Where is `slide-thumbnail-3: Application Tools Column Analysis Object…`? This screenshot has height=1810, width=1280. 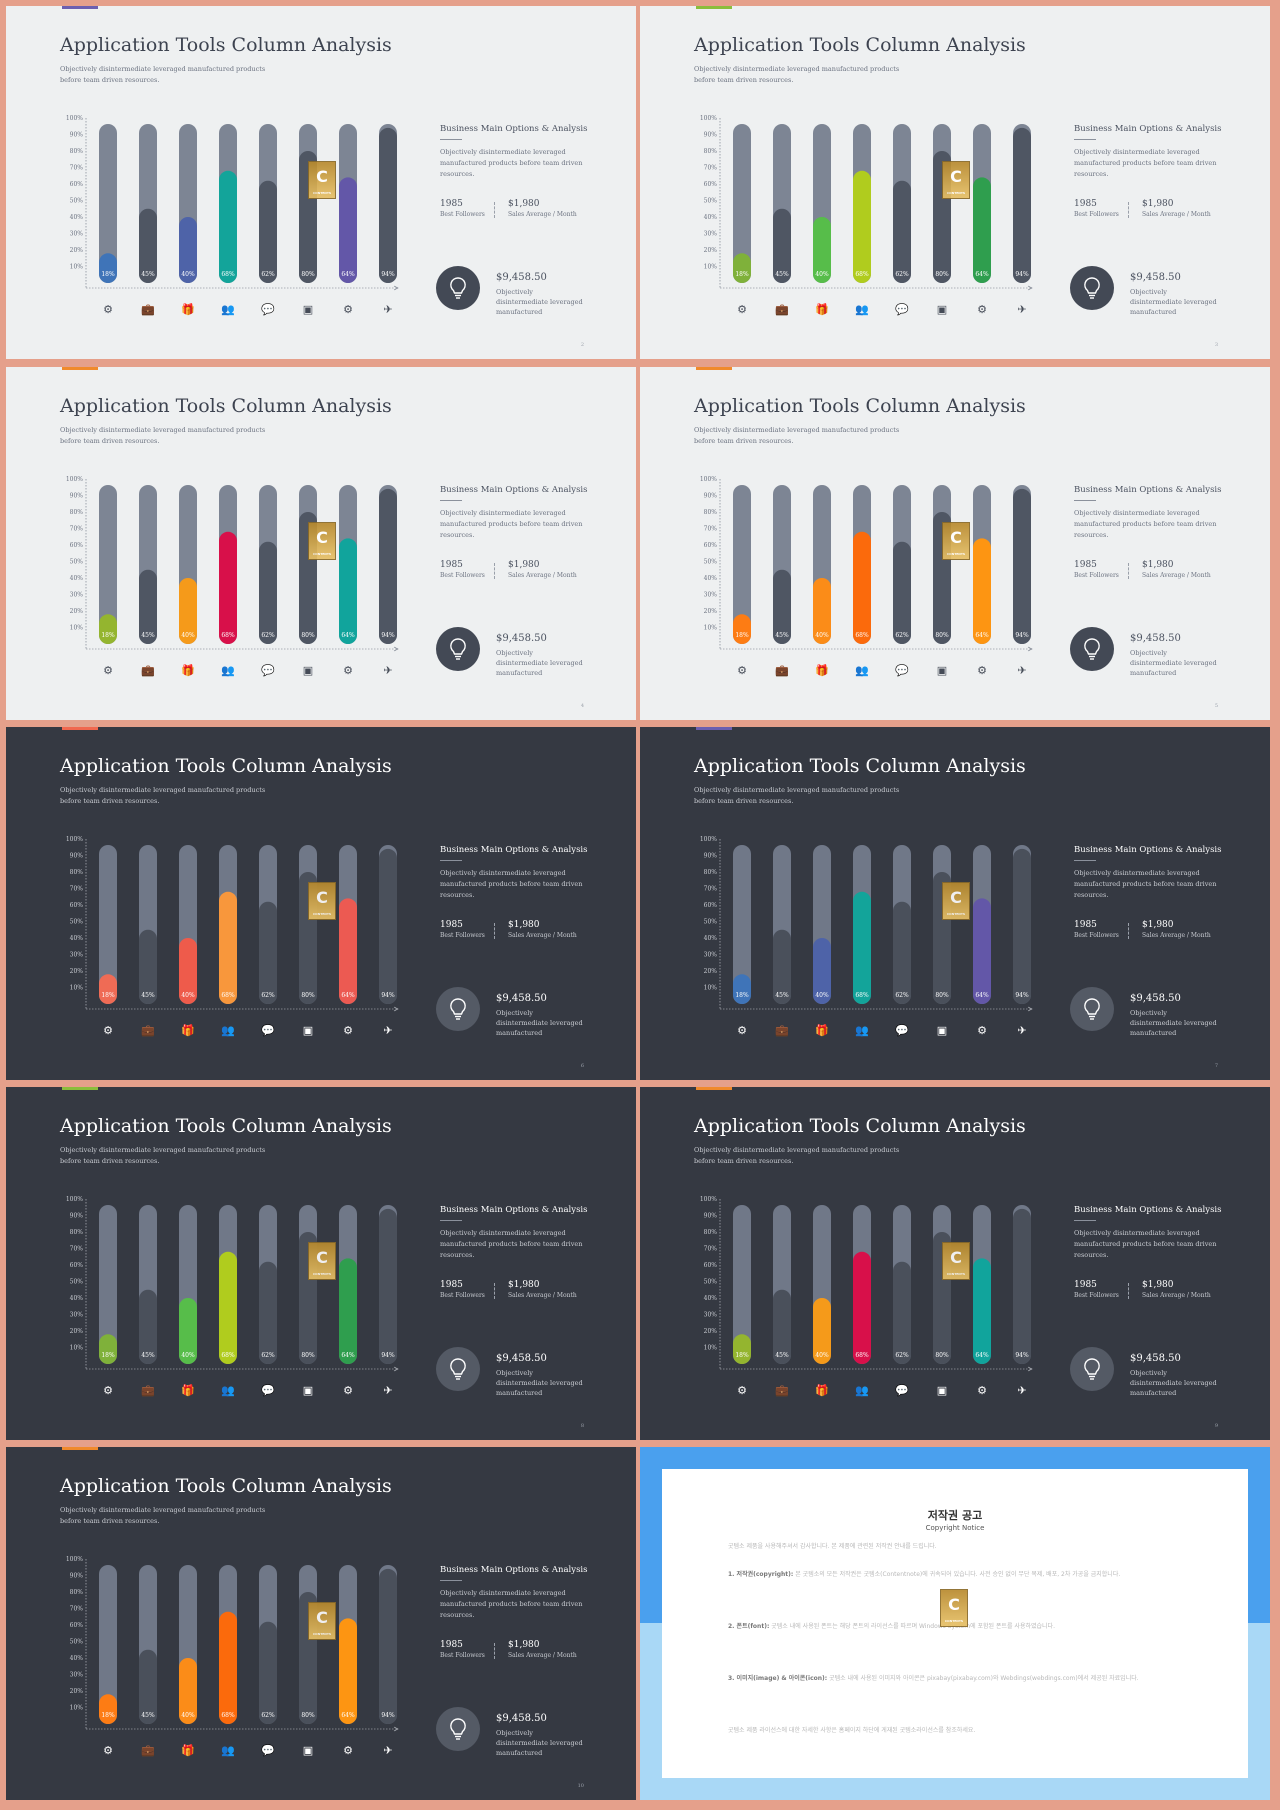
slide-thumbnail-3: Application Tools Column Analysis Object… is located at coordinates (321, 543).